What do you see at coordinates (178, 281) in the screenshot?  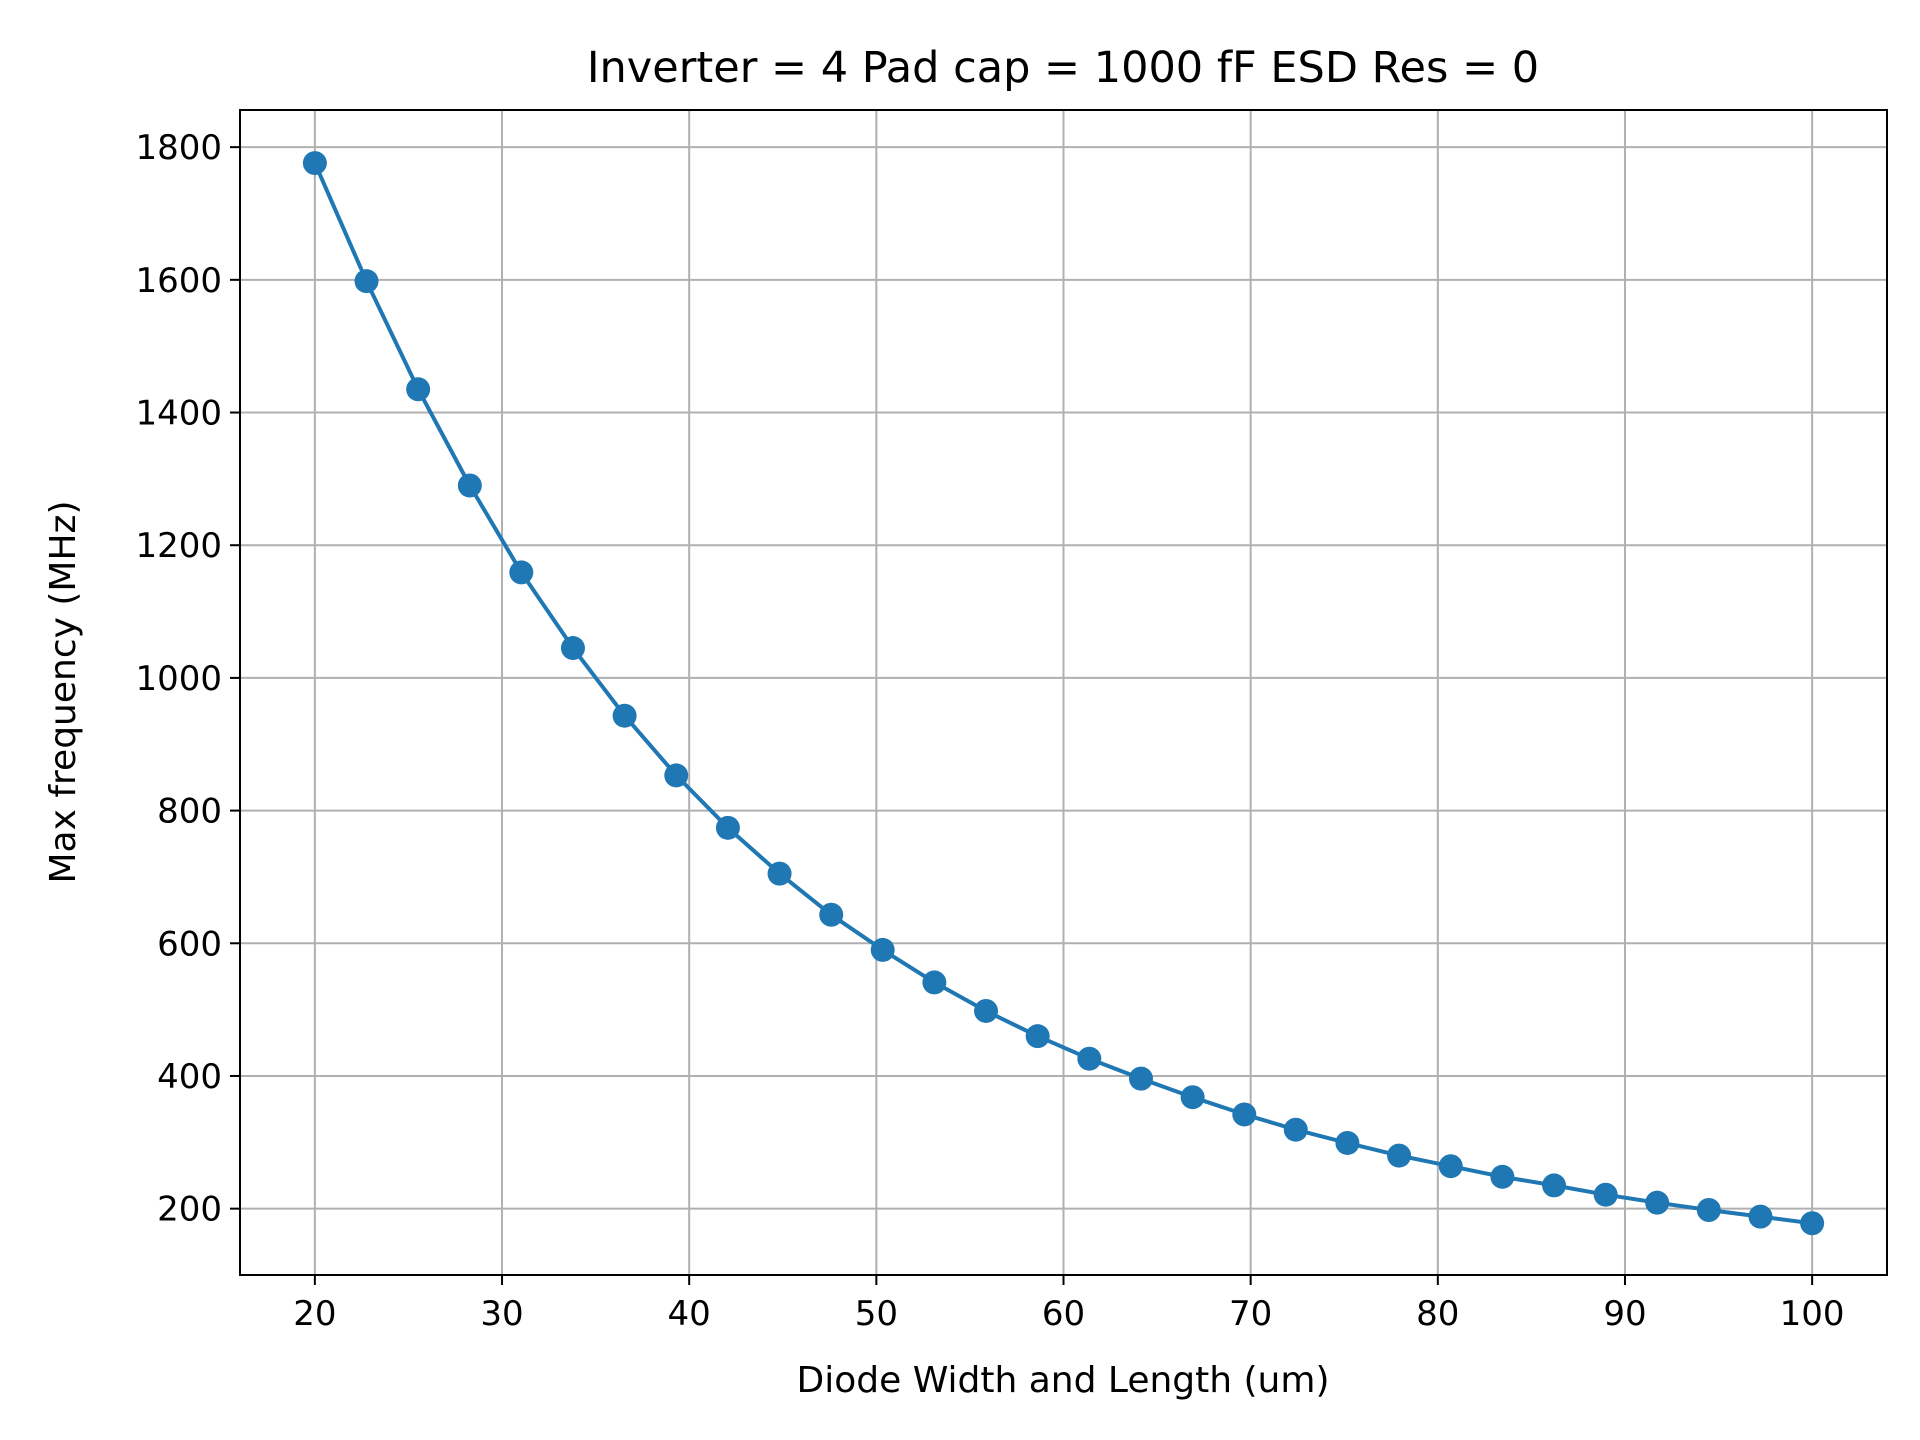 I see `y-tick-label: 1600` at bounding box center [178, 281].